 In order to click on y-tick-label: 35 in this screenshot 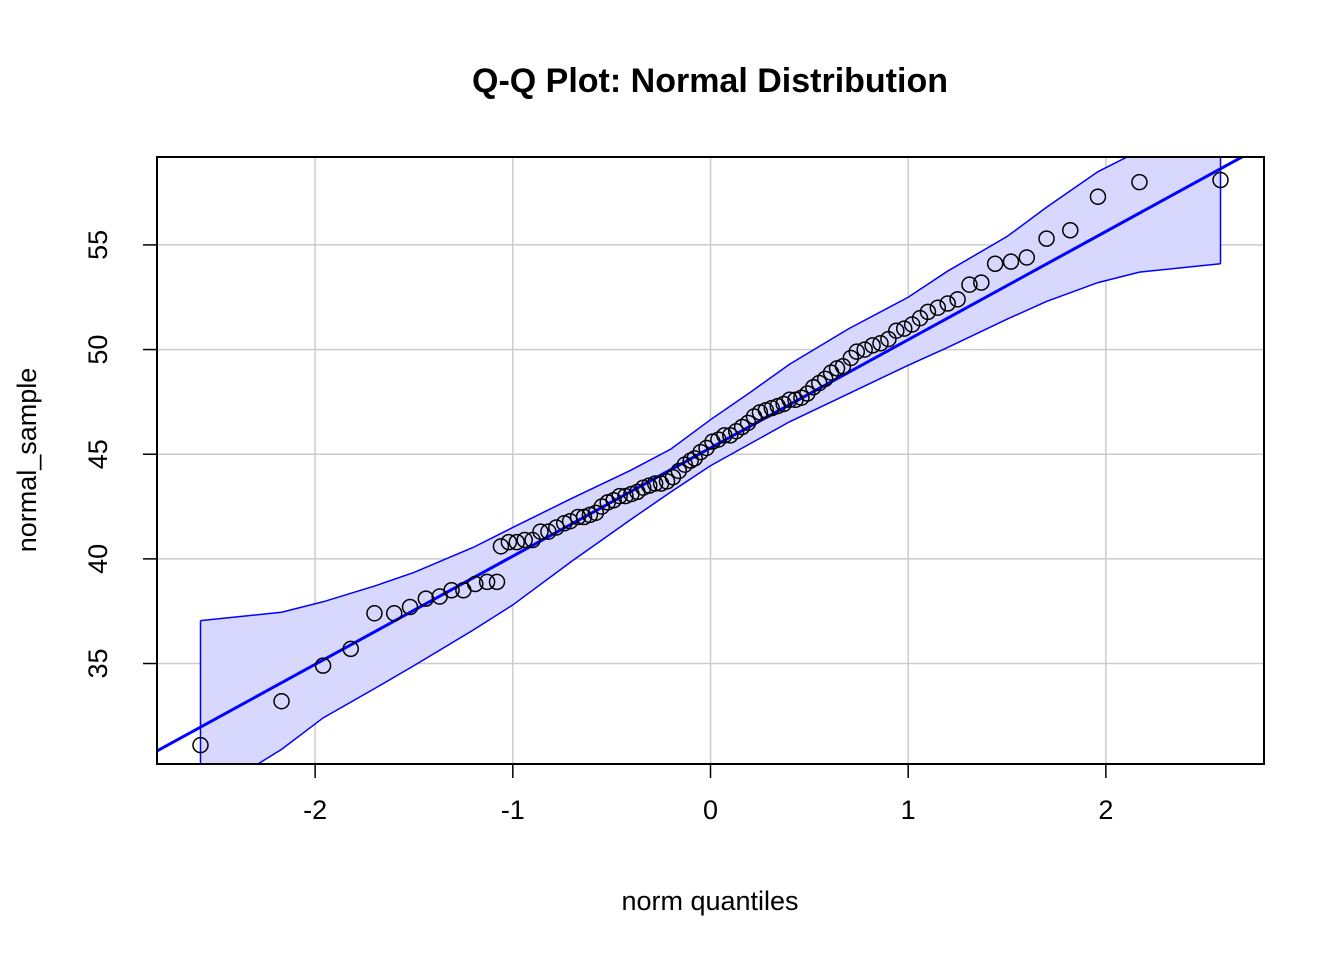, I will do `click(98, 664)`.